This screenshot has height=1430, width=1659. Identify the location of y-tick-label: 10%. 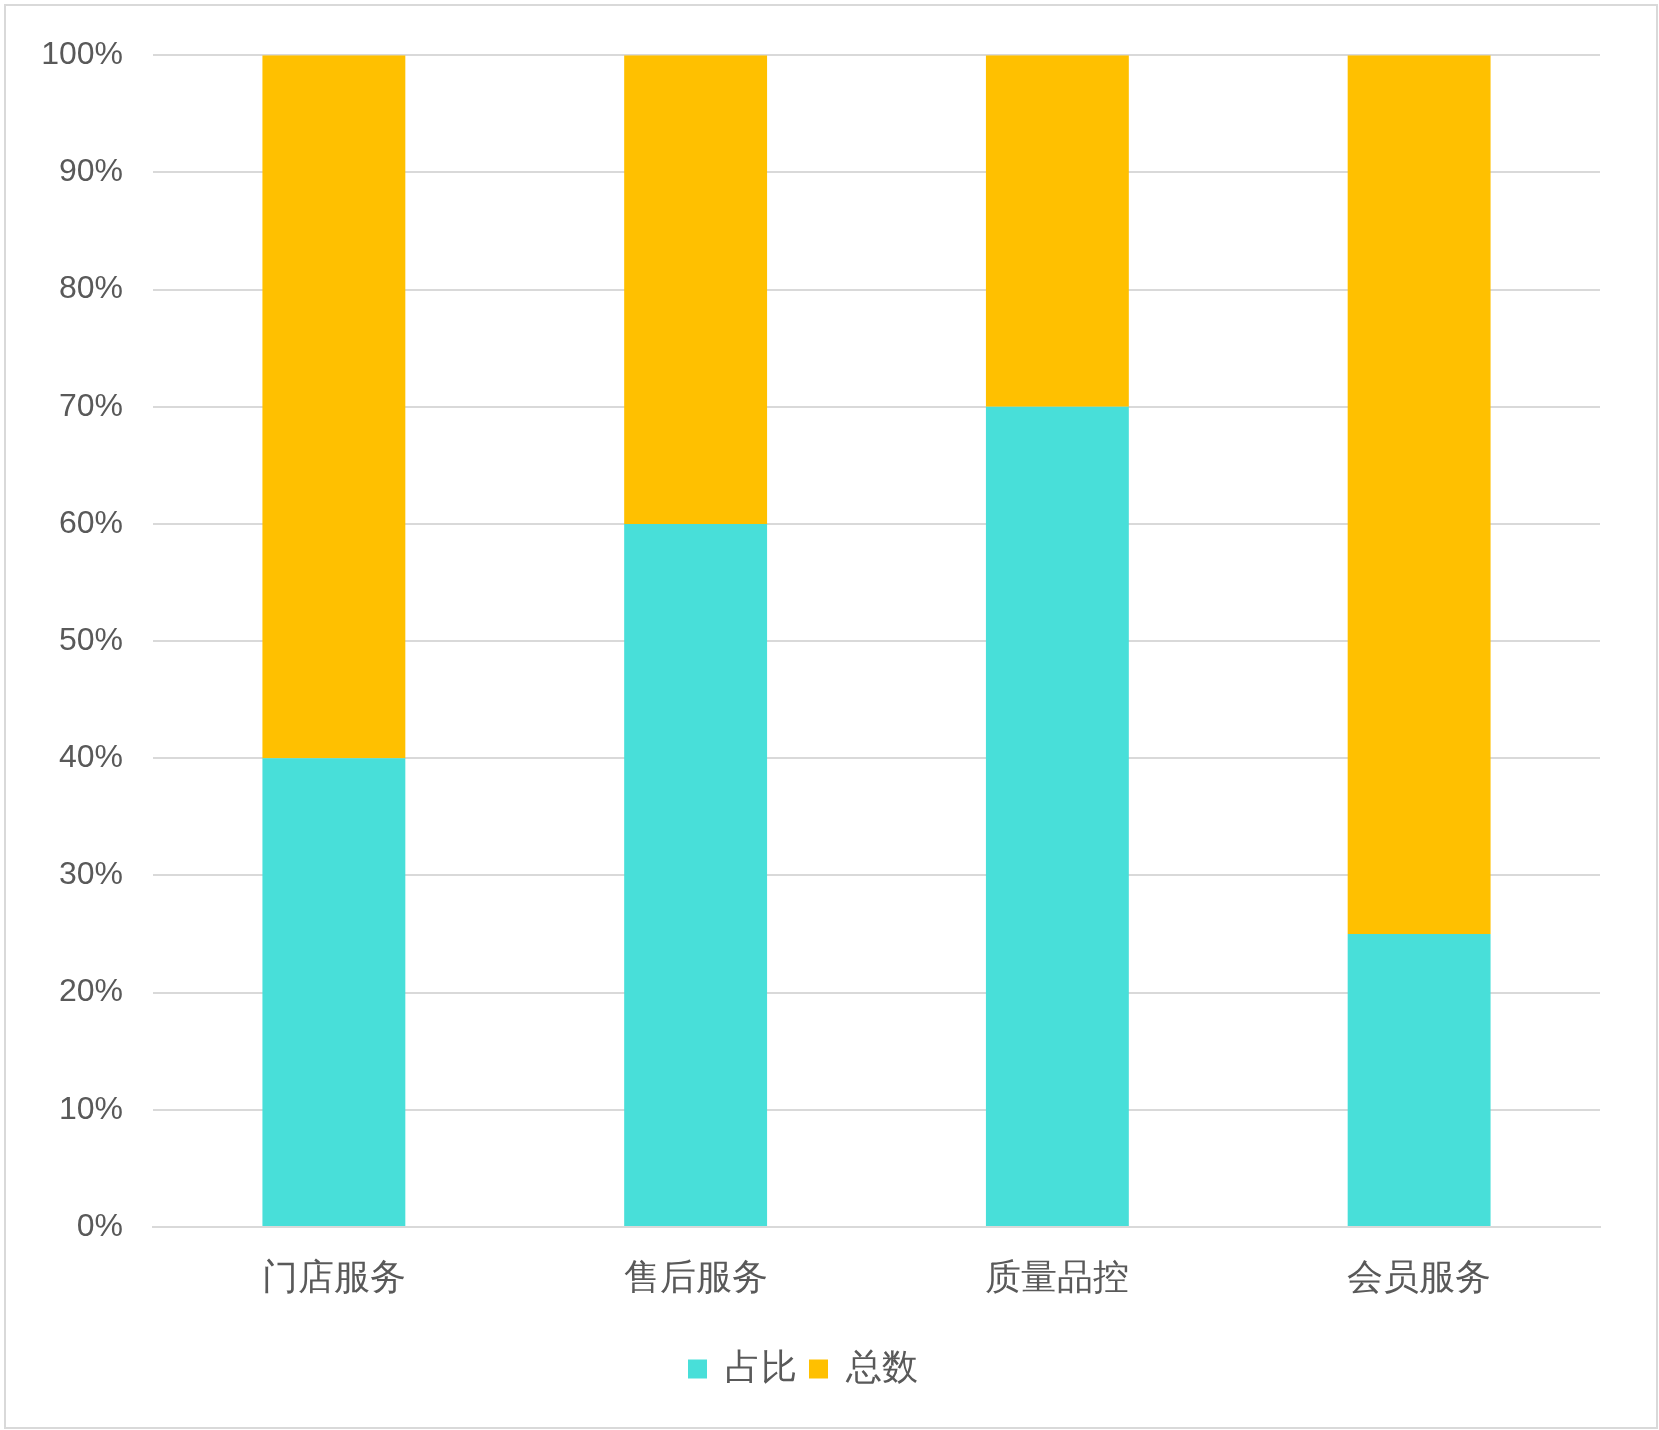
(90, 1107).